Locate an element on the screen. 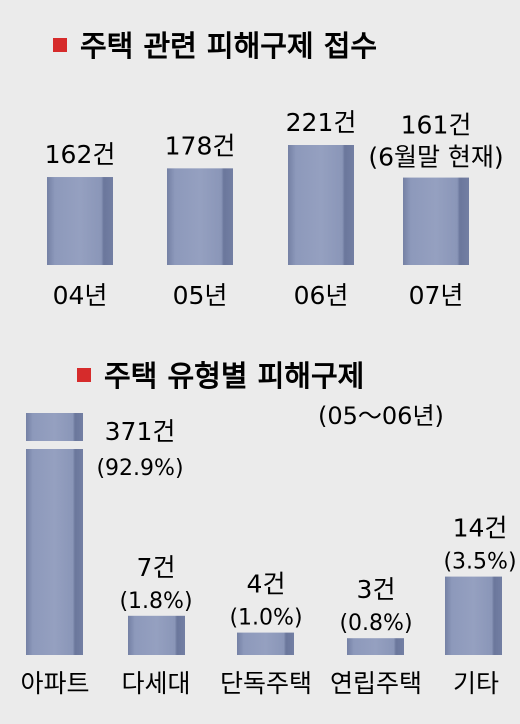 The width and height of the screenshot is (520, 724). chart2-category-label: 다세대 is located at coordinates (155, 683).